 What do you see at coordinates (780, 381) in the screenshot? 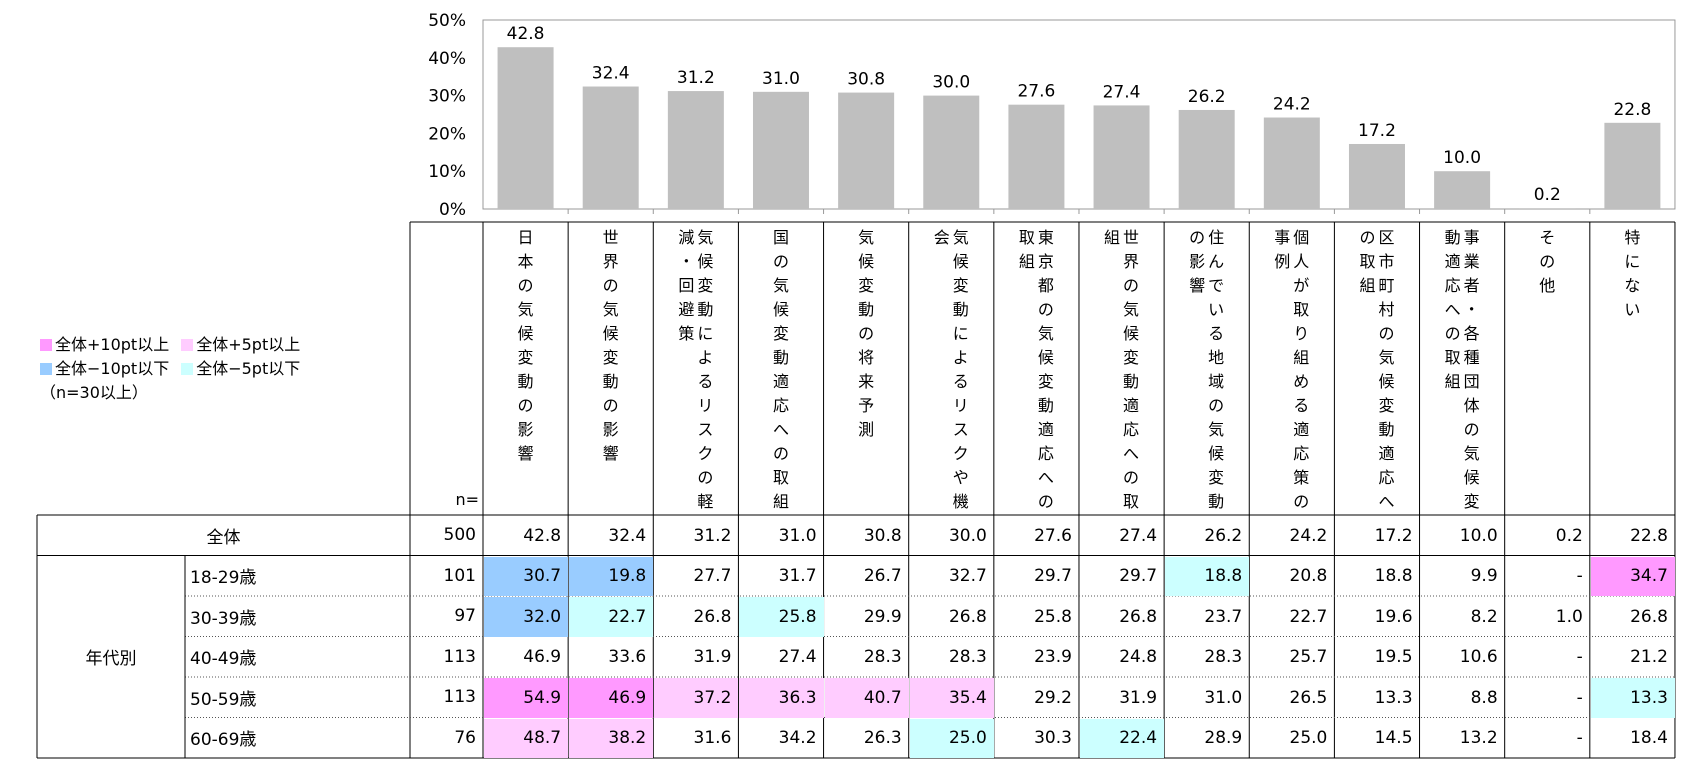
I see `header-char: 適` at bounding box center [780, 381].